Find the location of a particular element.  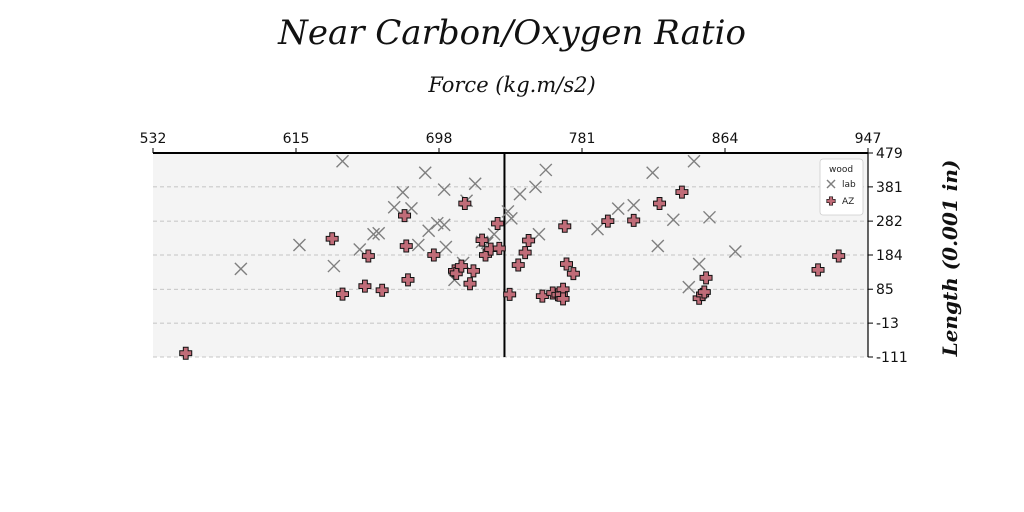

y-tick-label: 282 is located at coordinates (889, 222).